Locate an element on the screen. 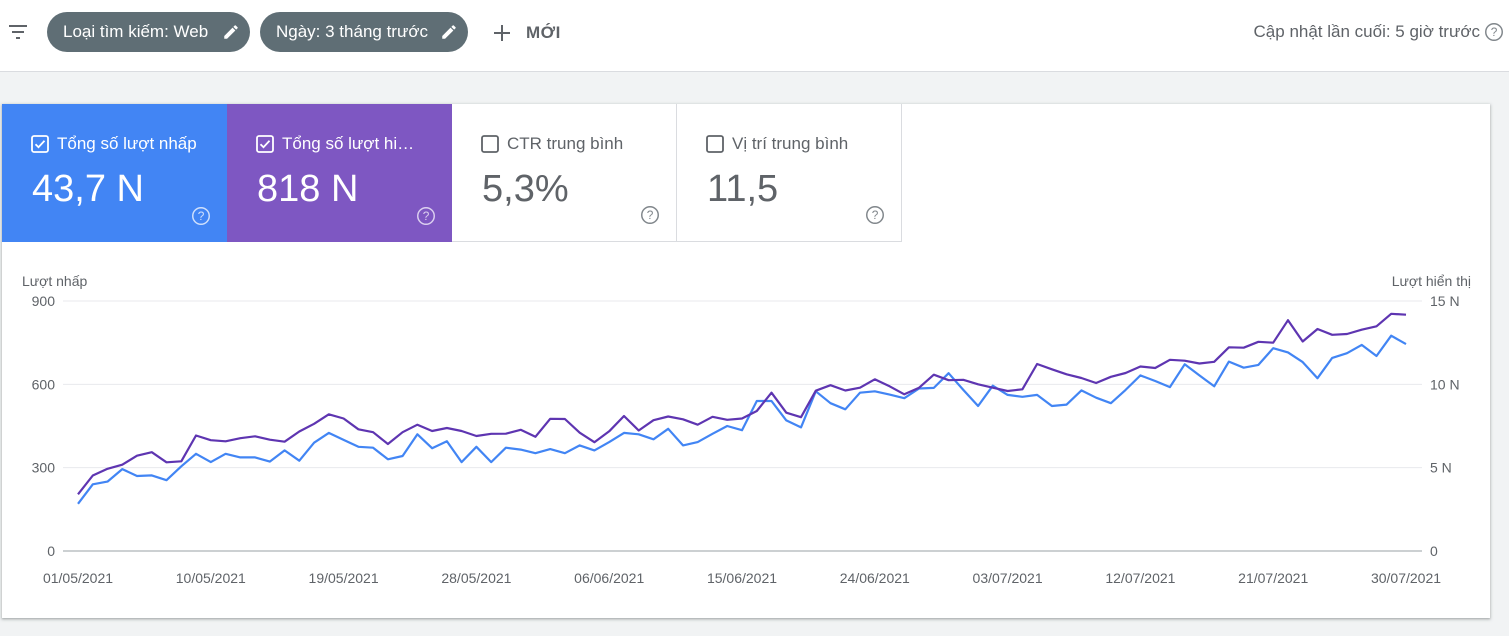  y-right-tick-label: 15 N is located at coordinates (1445, 301).